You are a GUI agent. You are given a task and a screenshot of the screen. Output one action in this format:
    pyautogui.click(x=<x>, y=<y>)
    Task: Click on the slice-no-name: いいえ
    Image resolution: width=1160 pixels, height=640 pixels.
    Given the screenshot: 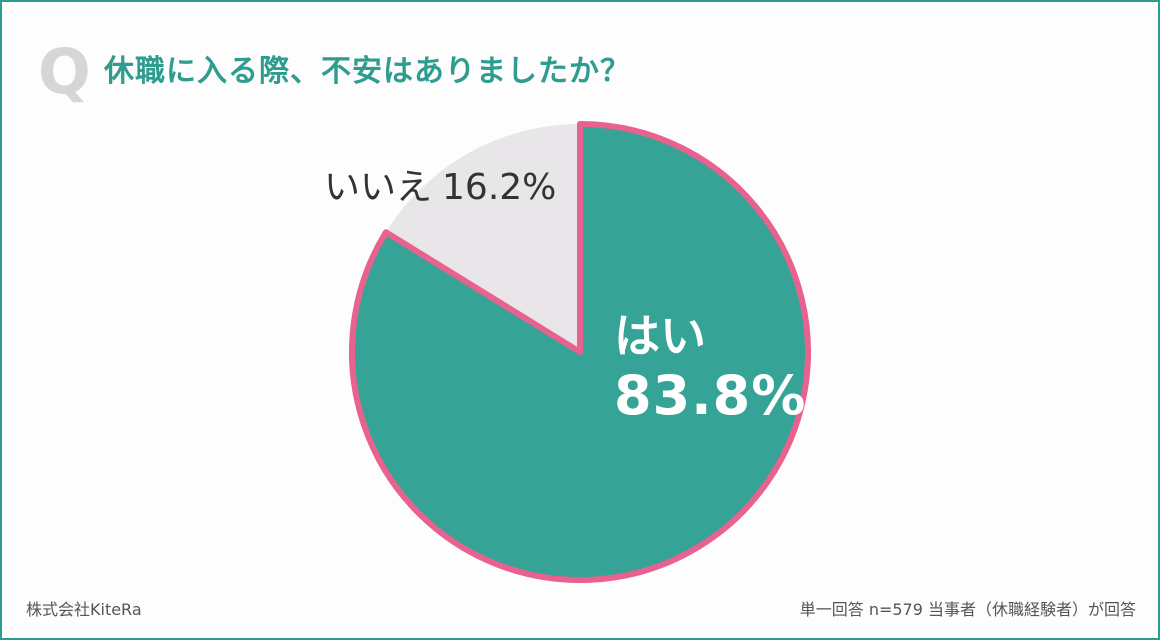 What is the action you would take?
    pyautogui.click(x=378, y=187)
    